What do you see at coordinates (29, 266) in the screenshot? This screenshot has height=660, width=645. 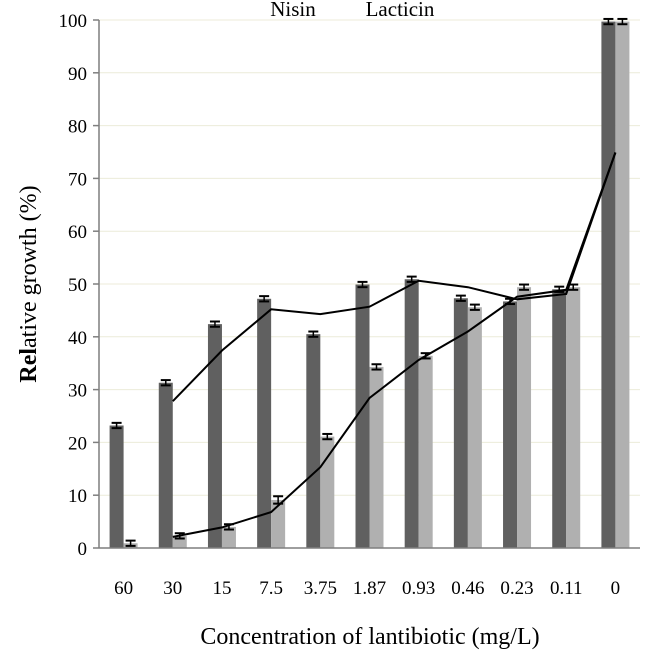 I see `y-axis-title-rest: ative growth (%)` at bounding box center [29, 266].